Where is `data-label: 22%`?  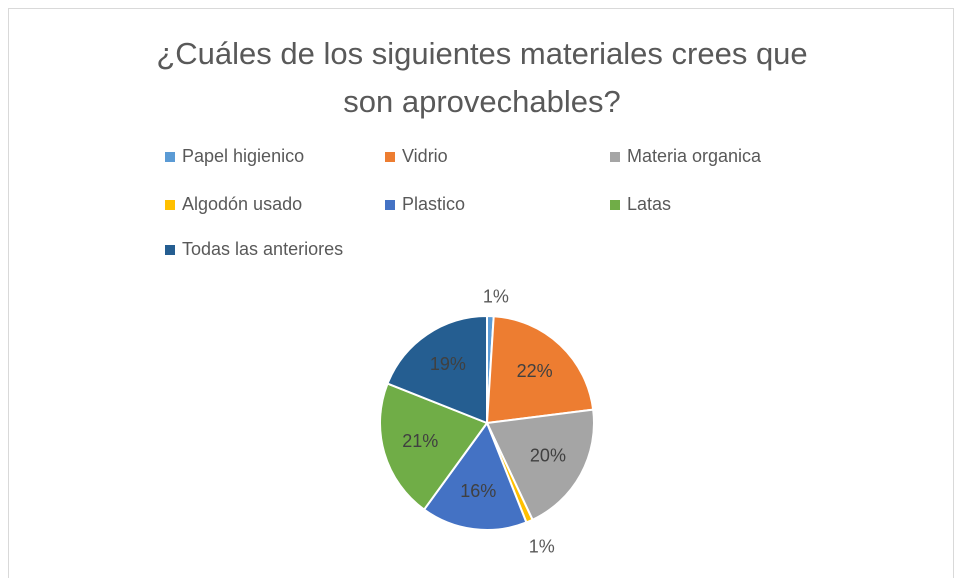
data-label: 22% is located at coordinates (535, 371).